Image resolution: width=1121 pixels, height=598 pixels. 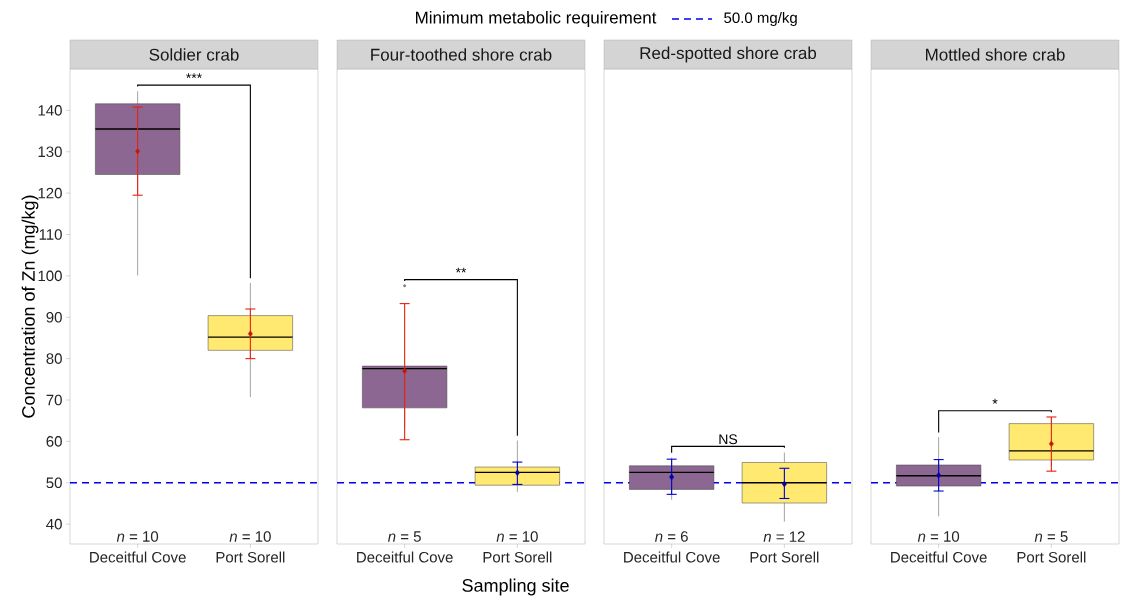 I want to click on chart-title: Four-toothed shore crab, so click(x=461, y=54).